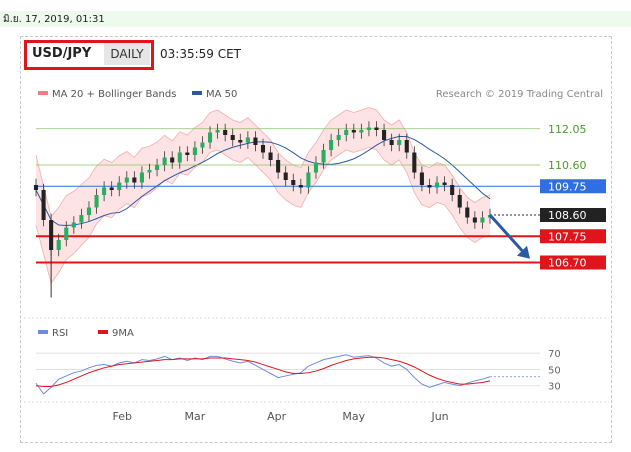  I want to click on rsi-level-label: 50, so click(554, 370).